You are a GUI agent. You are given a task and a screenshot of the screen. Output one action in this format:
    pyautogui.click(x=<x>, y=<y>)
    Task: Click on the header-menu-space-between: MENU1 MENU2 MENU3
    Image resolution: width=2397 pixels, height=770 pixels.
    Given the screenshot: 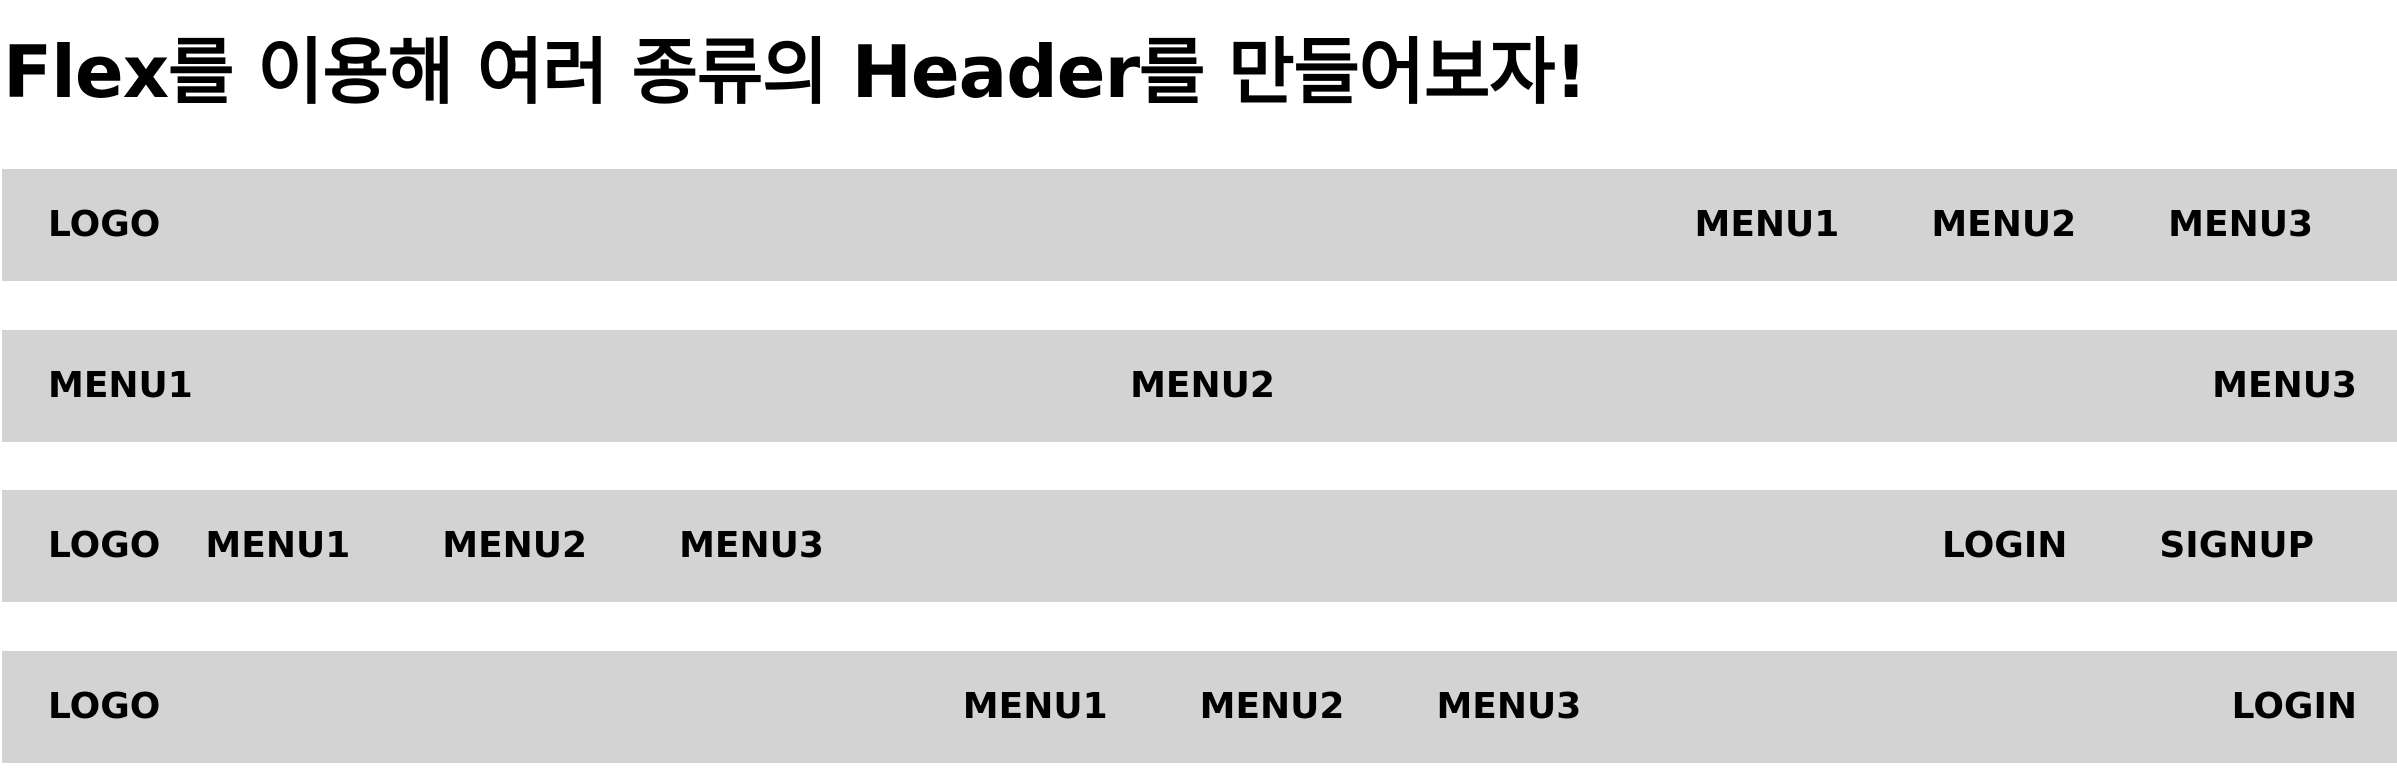 What is the action you would take?
    pyautogui.click(x=1199, y=386)
    